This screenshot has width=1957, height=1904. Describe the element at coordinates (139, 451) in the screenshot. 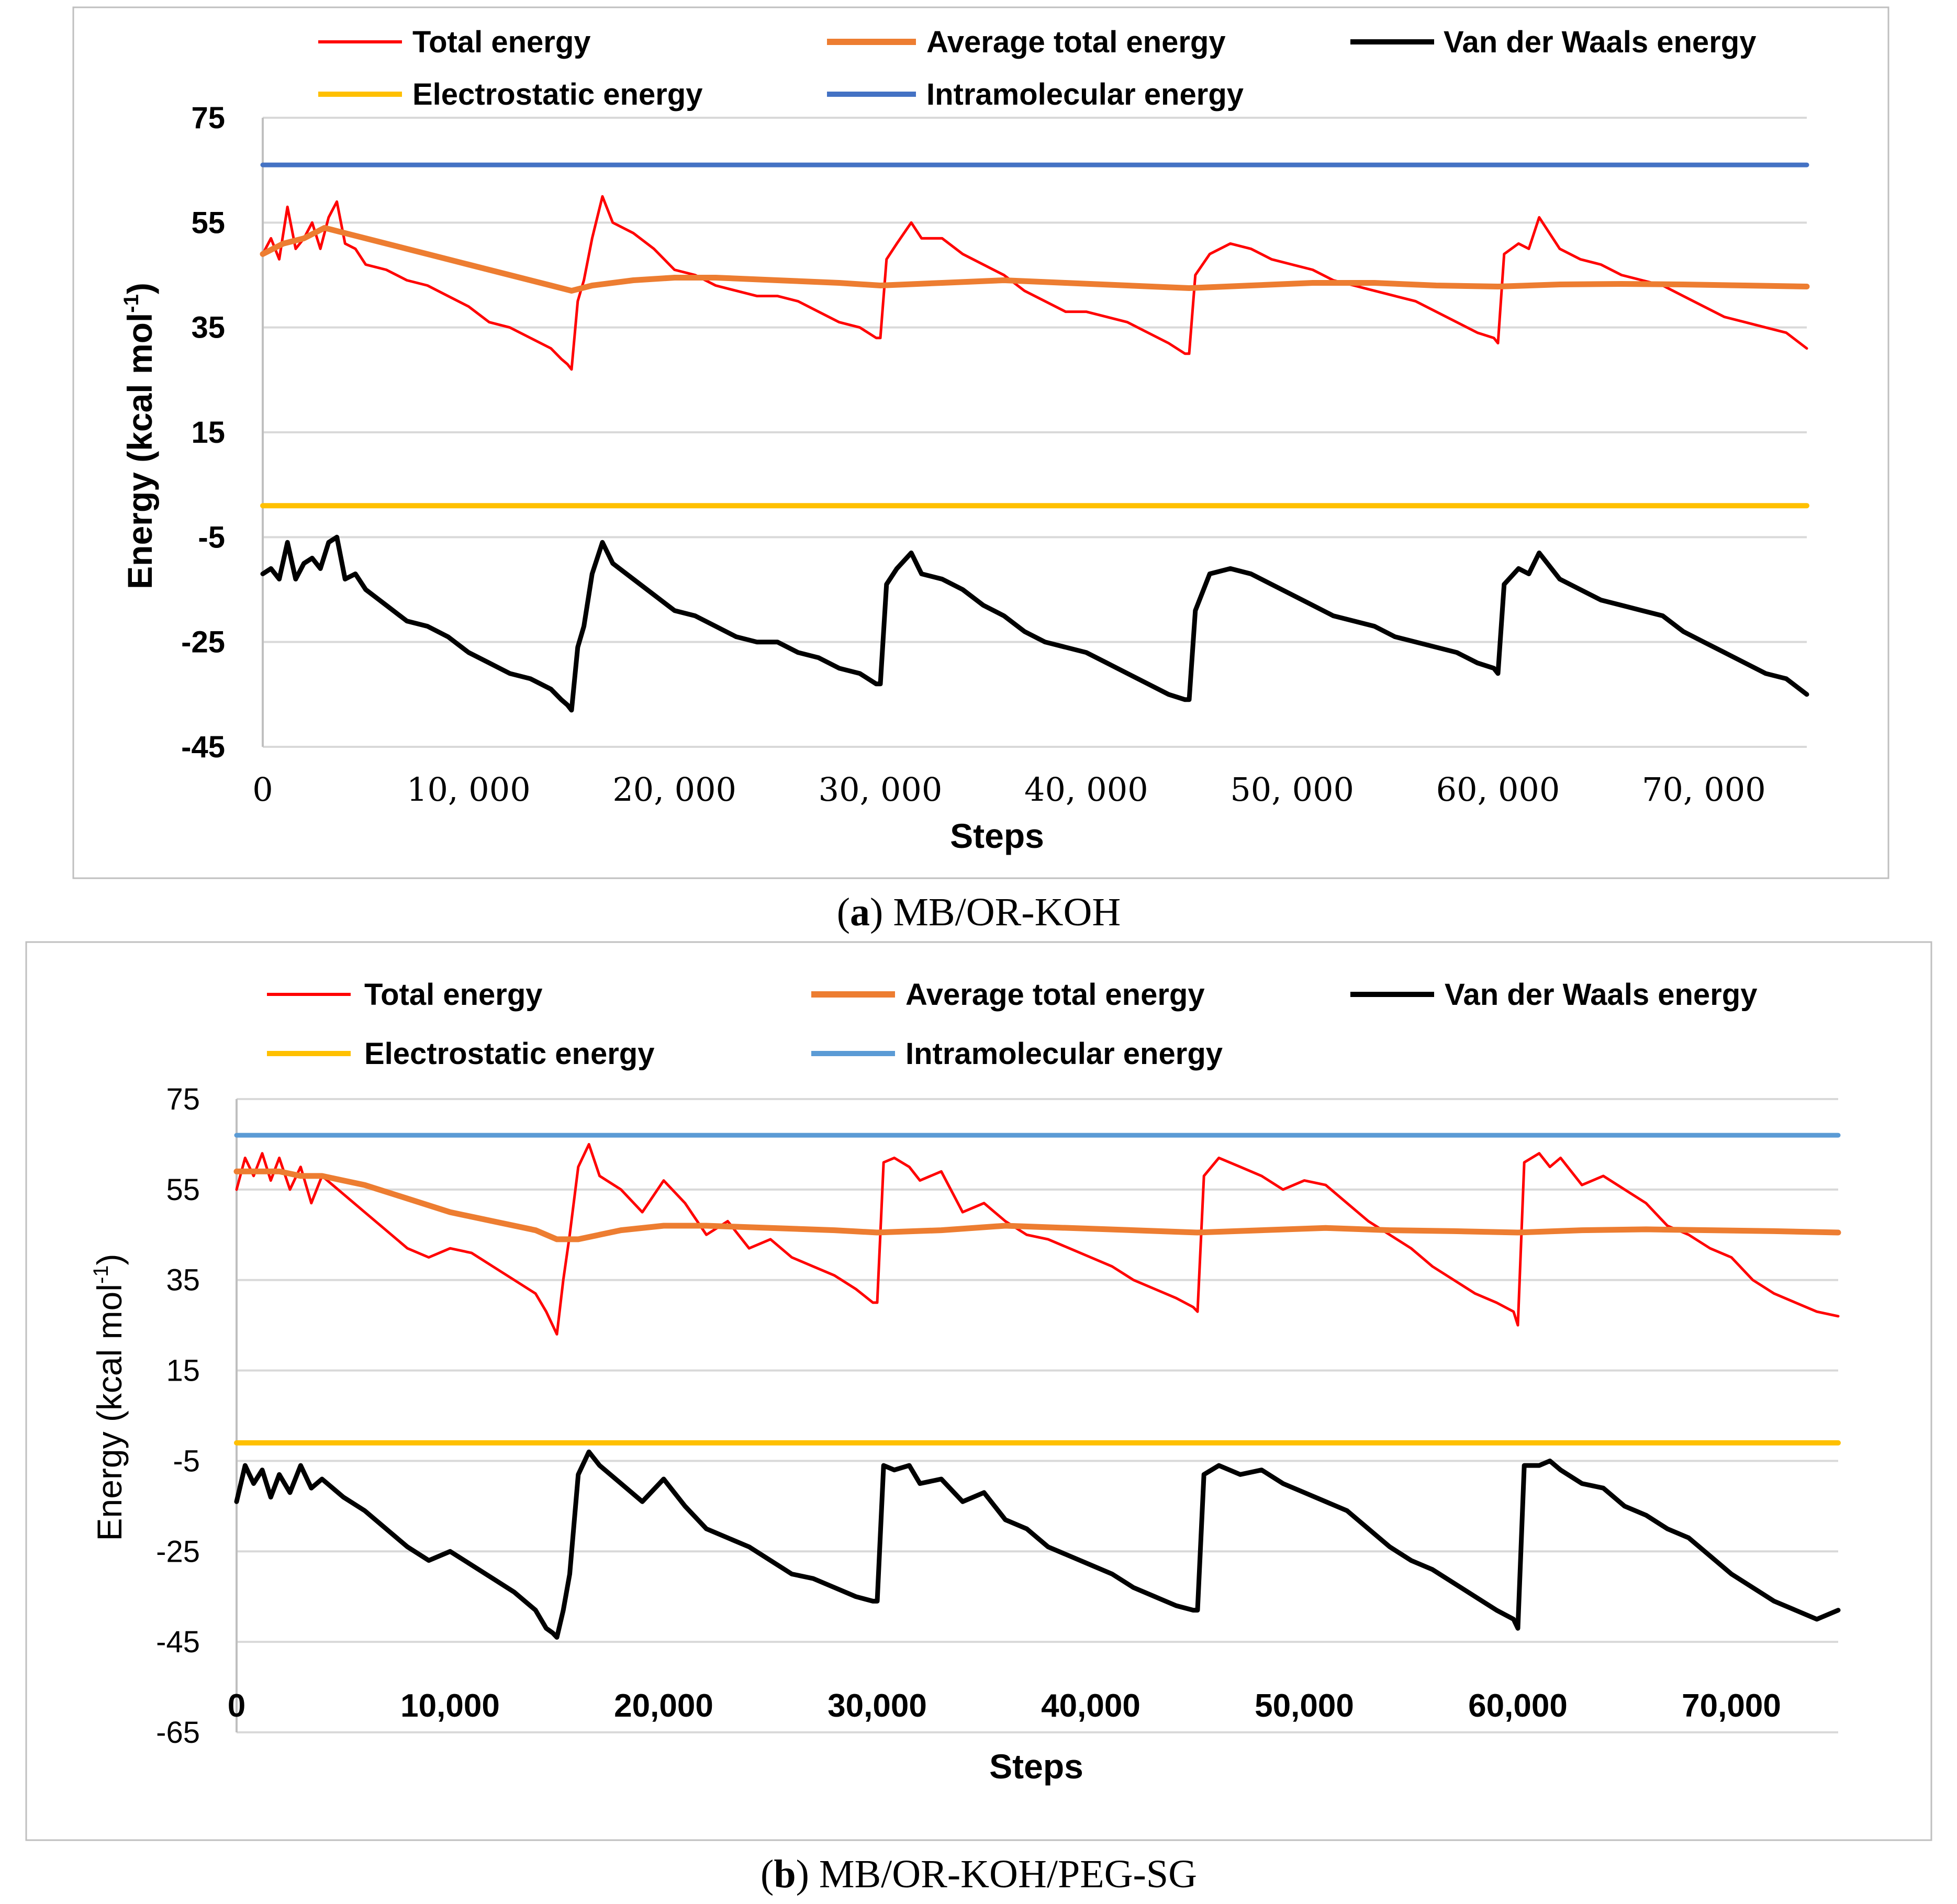

I see `panel-a-y-axis-title-main: Energy (kcal mol` at that location.